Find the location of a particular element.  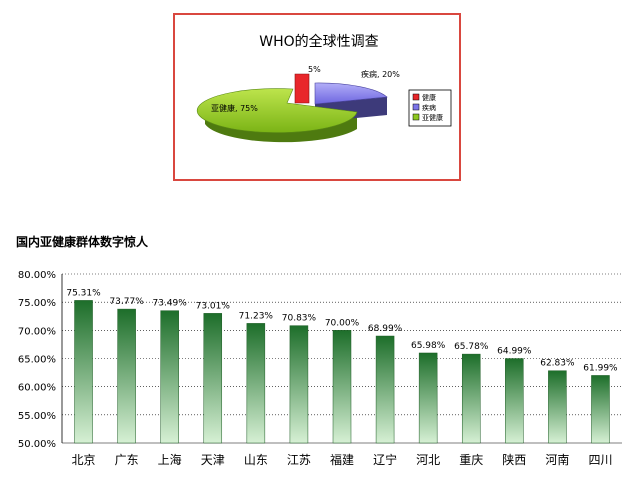

bar-data-label: 61.99% is located at coordinates (600, 368).